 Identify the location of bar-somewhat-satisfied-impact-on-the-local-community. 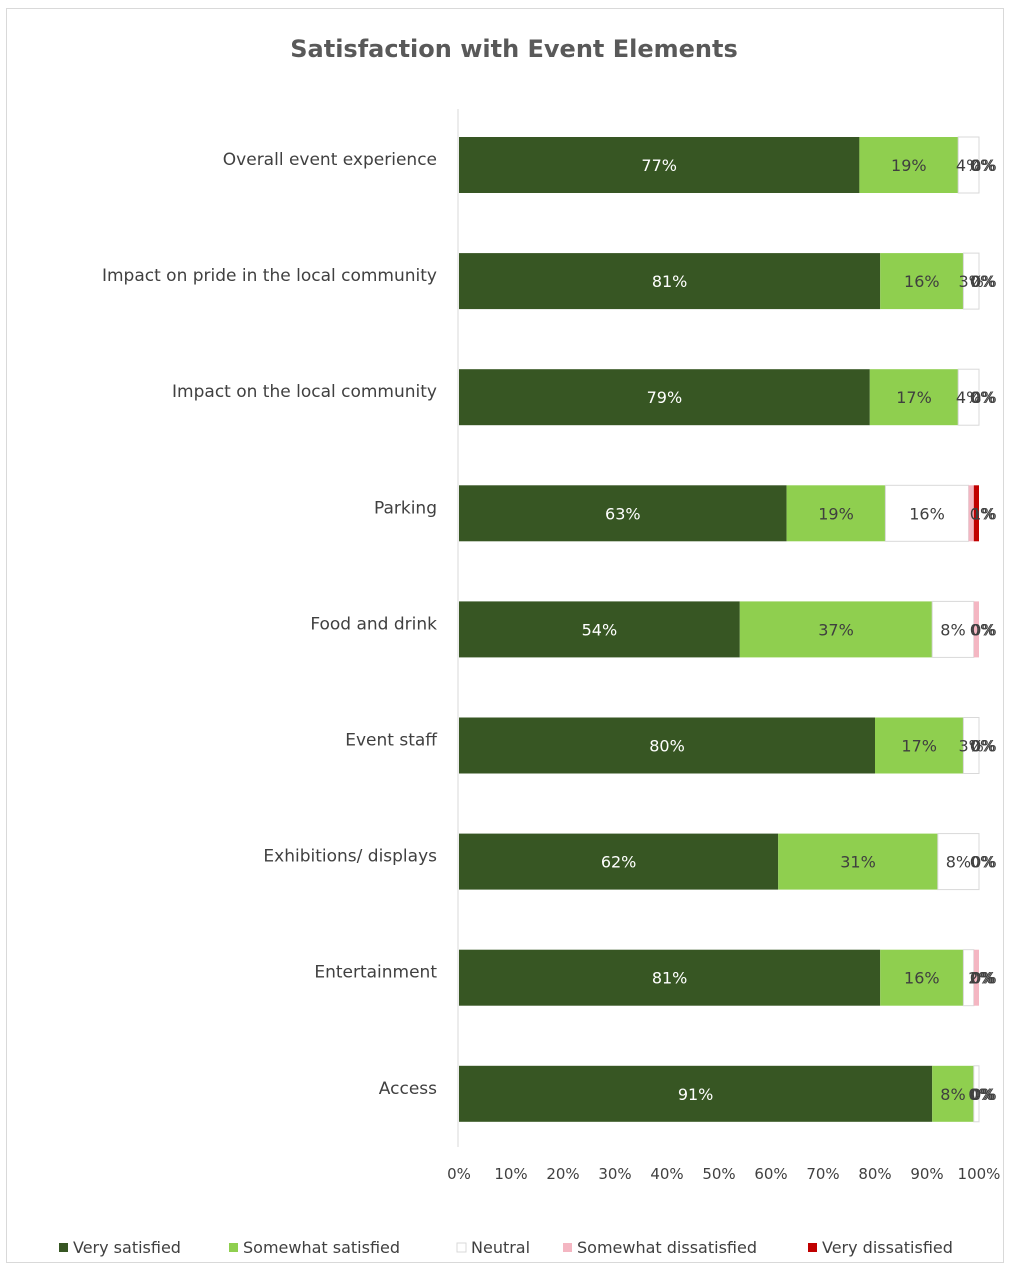
(914, 397).